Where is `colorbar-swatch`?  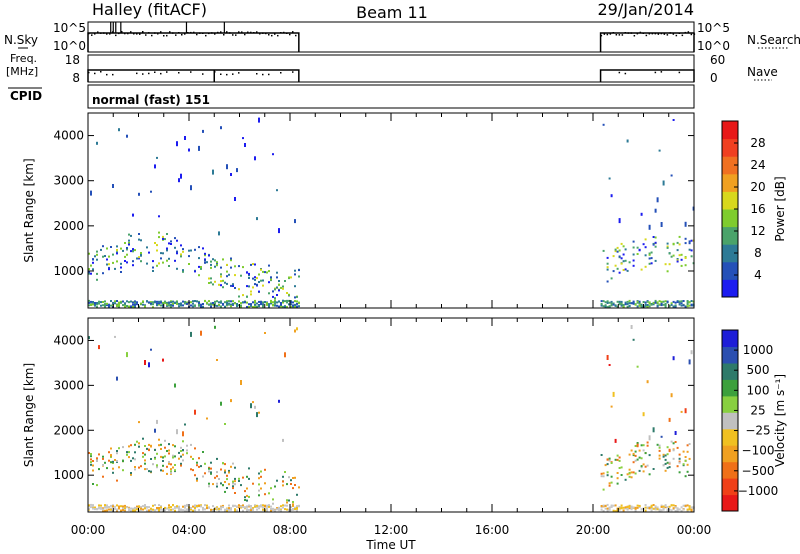 colorbar-swatch is located at coordinates (730, 270).